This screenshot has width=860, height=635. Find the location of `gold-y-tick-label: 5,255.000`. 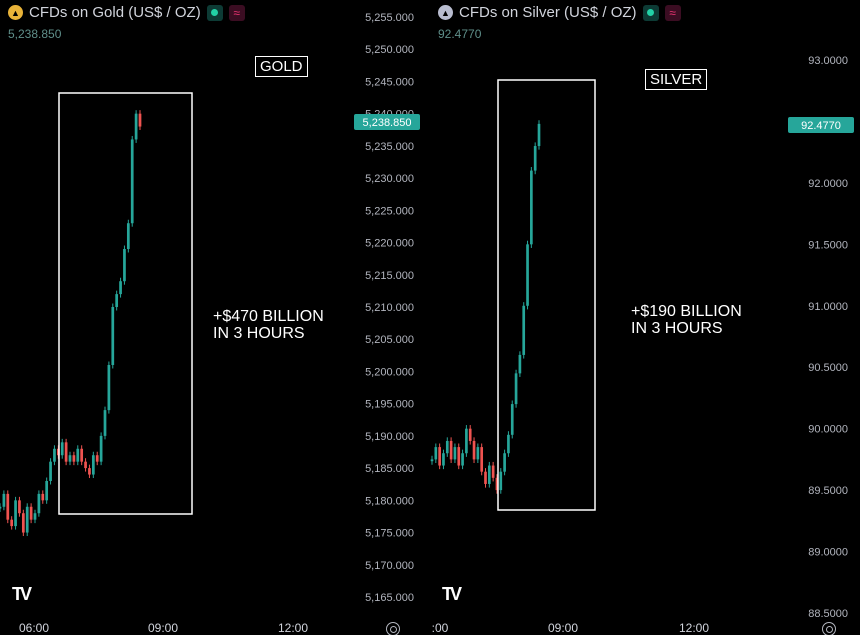

gold-y-tick-label: 5,255.000 is located at coordinates (389, 18).